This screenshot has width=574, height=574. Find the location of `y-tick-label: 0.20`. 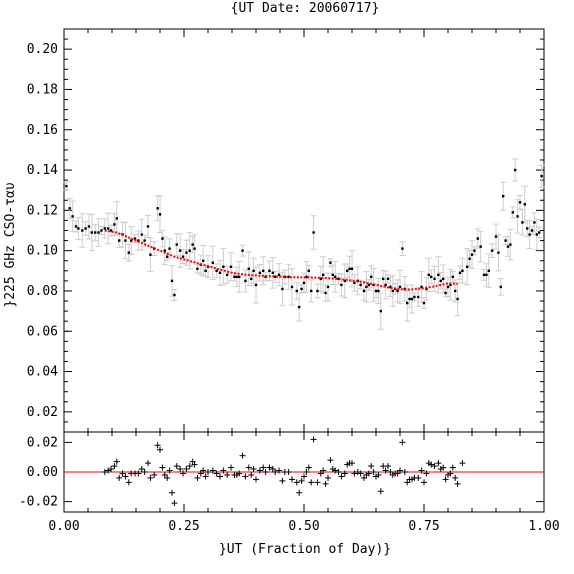

y-tick-label: 0.20 is located at coordinates (42, 49).